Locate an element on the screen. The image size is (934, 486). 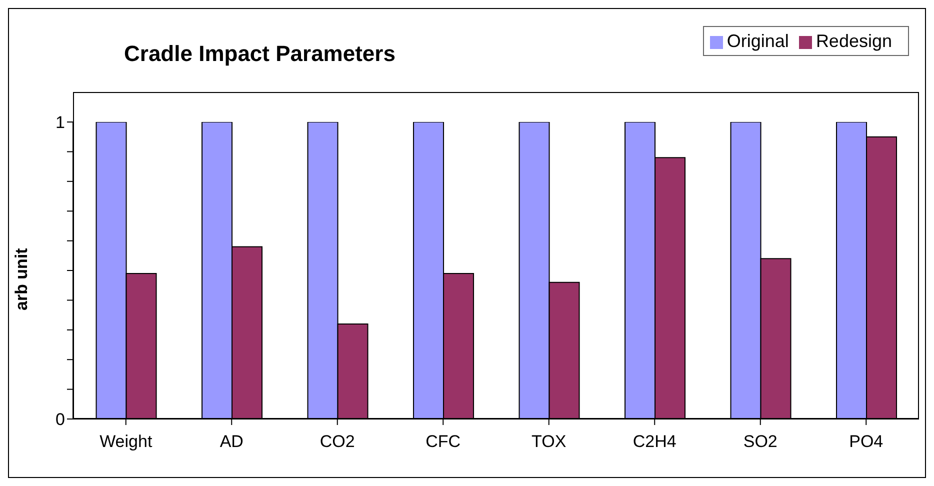
x-tick-label: CFC is located at coordinates (443, 442).